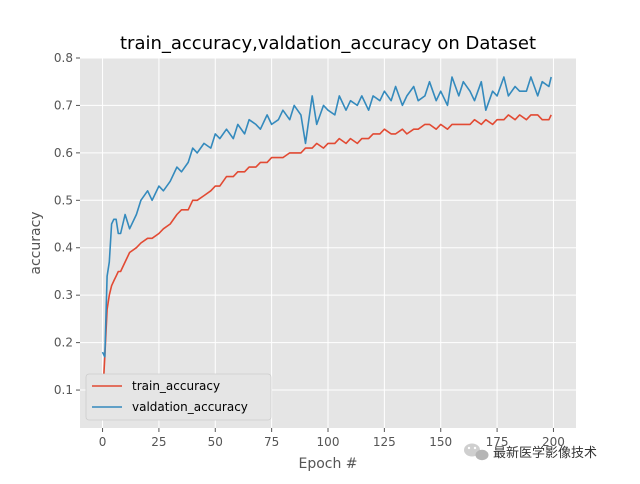 Image resolution: width=640 pixels, height=484 pixels. Describe the element at coordinates (545, 453) in the screenshot. I see `watermark-text: 最新医学影像技术` at that location.